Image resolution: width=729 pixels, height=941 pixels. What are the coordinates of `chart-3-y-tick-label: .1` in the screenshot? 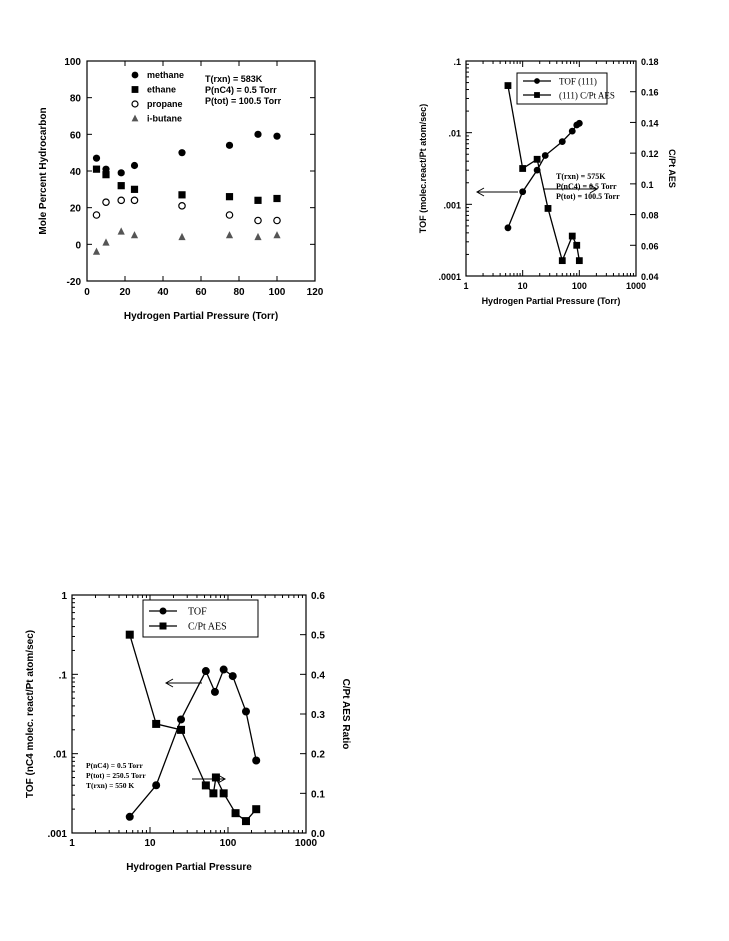 It's located at (63, 675).